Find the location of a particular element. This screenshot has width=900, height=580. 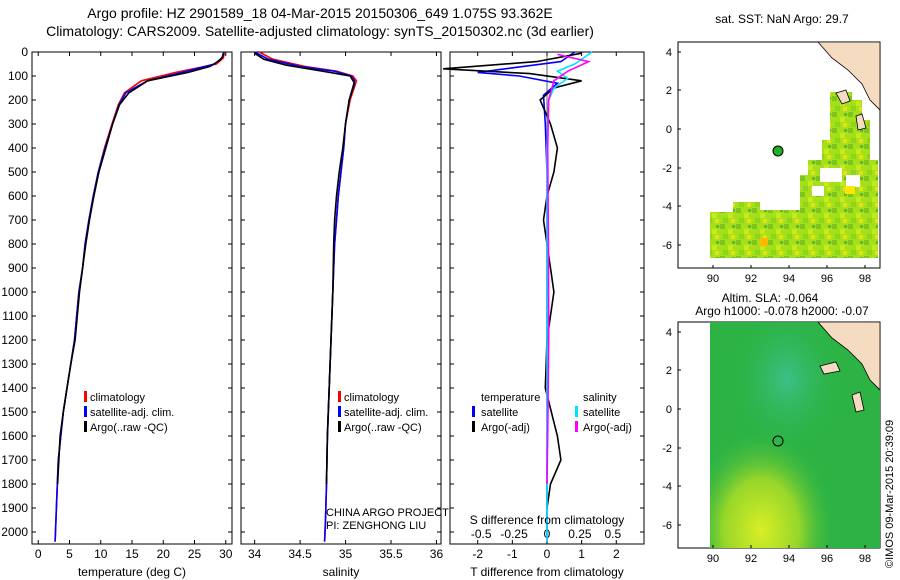

x-tick-label: 2 is located at coordinates (616, 554).